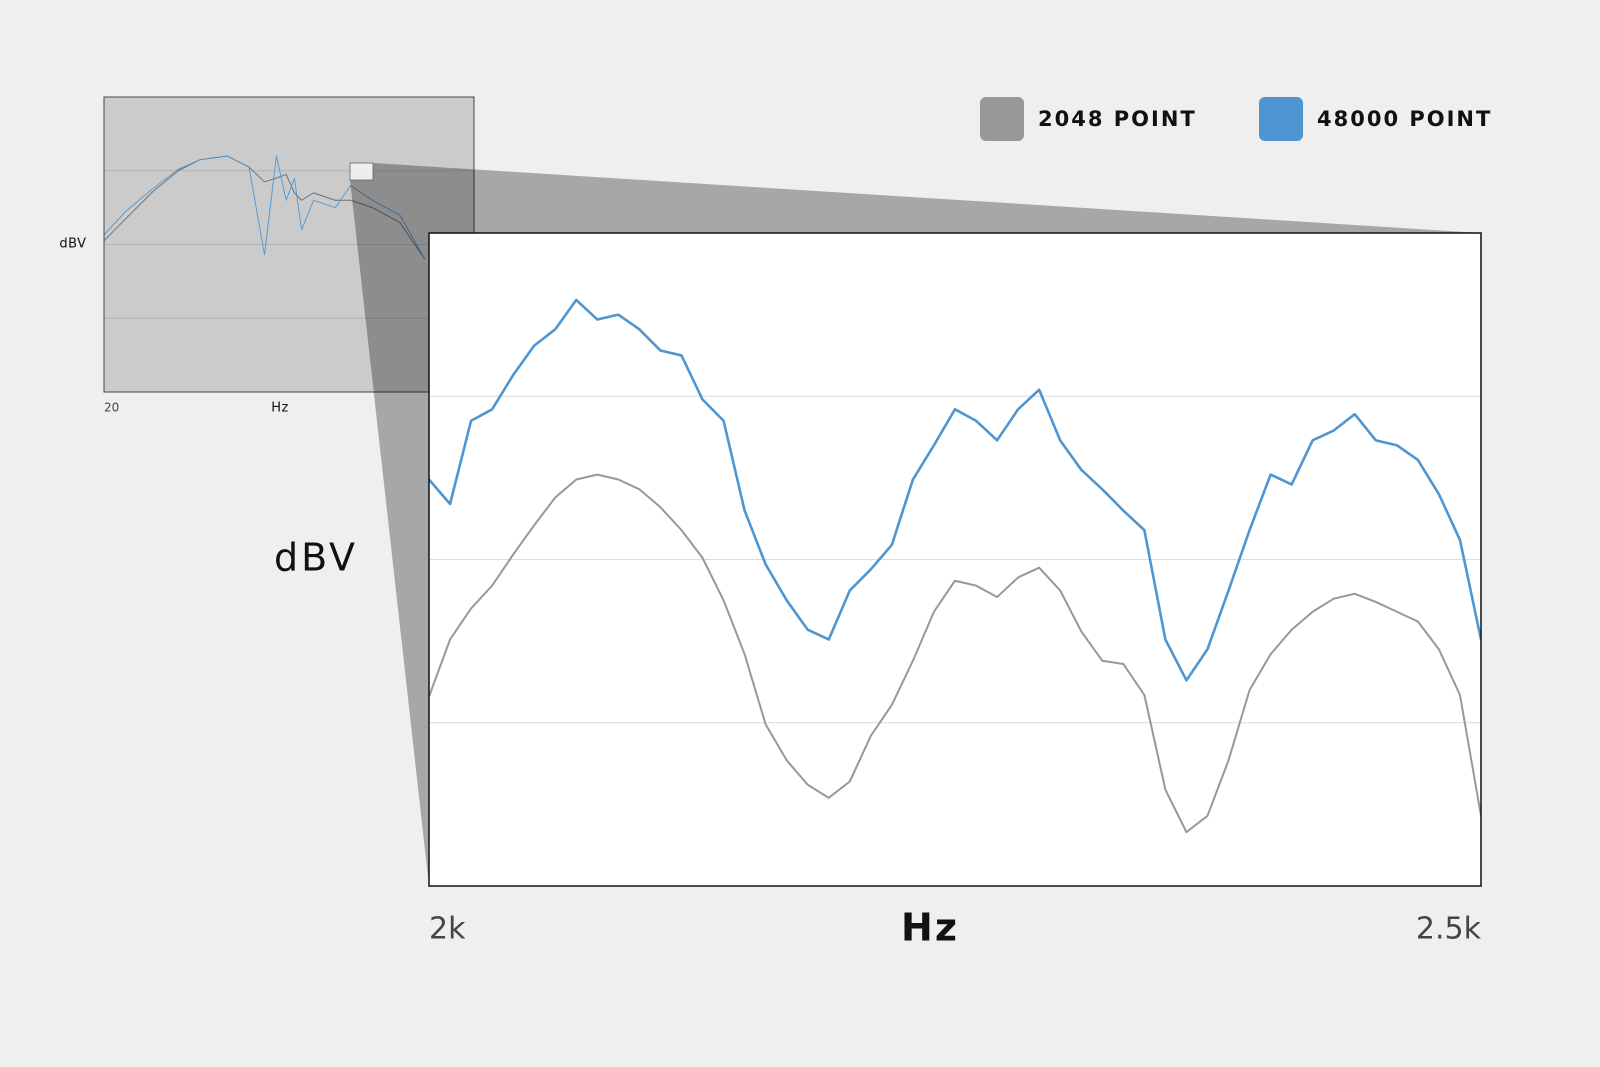 Image resolution: width=1600 pixels, height=1067 pixels. I want to click on legend: 2048 POINT 48000 POINT, so click(1236, 119).